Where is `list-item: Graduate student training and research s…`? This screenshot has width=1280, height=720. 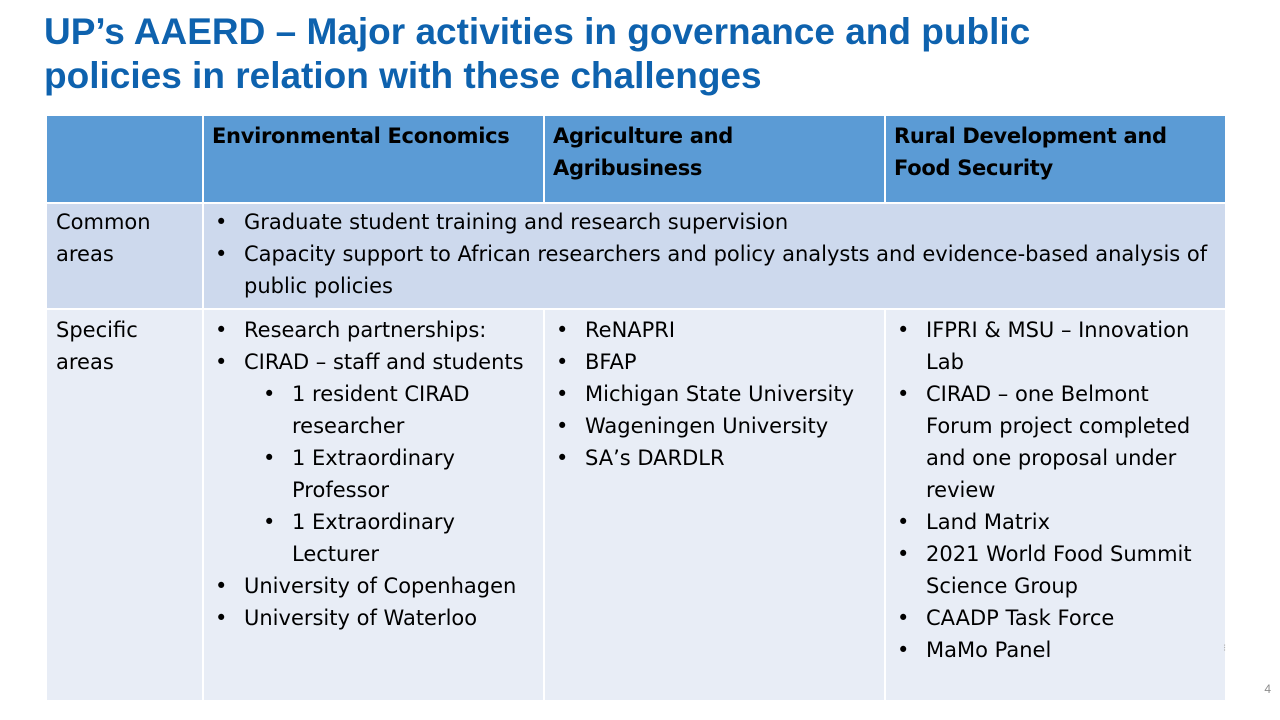
list-item: Graduate student training and research s… is located at coordinates (714, 222).